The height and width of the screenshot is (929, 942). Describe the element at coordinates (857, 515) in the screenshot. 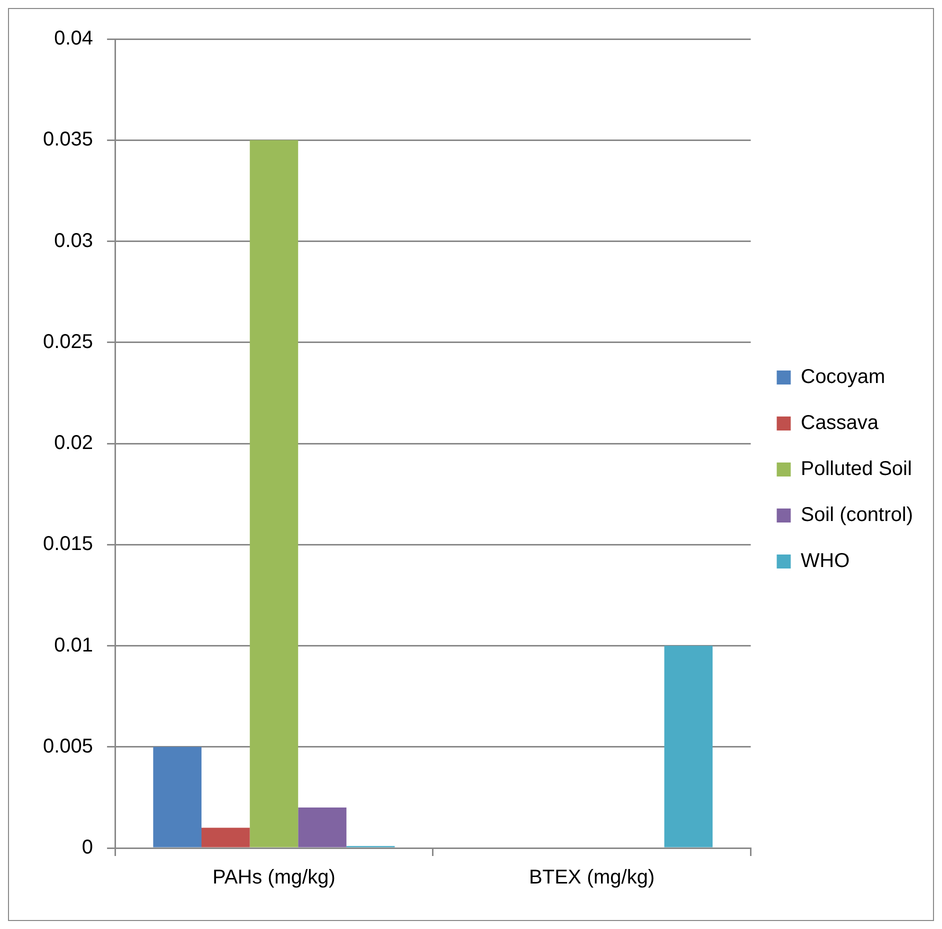

I see `legend-label: Soil (control)` at that location.